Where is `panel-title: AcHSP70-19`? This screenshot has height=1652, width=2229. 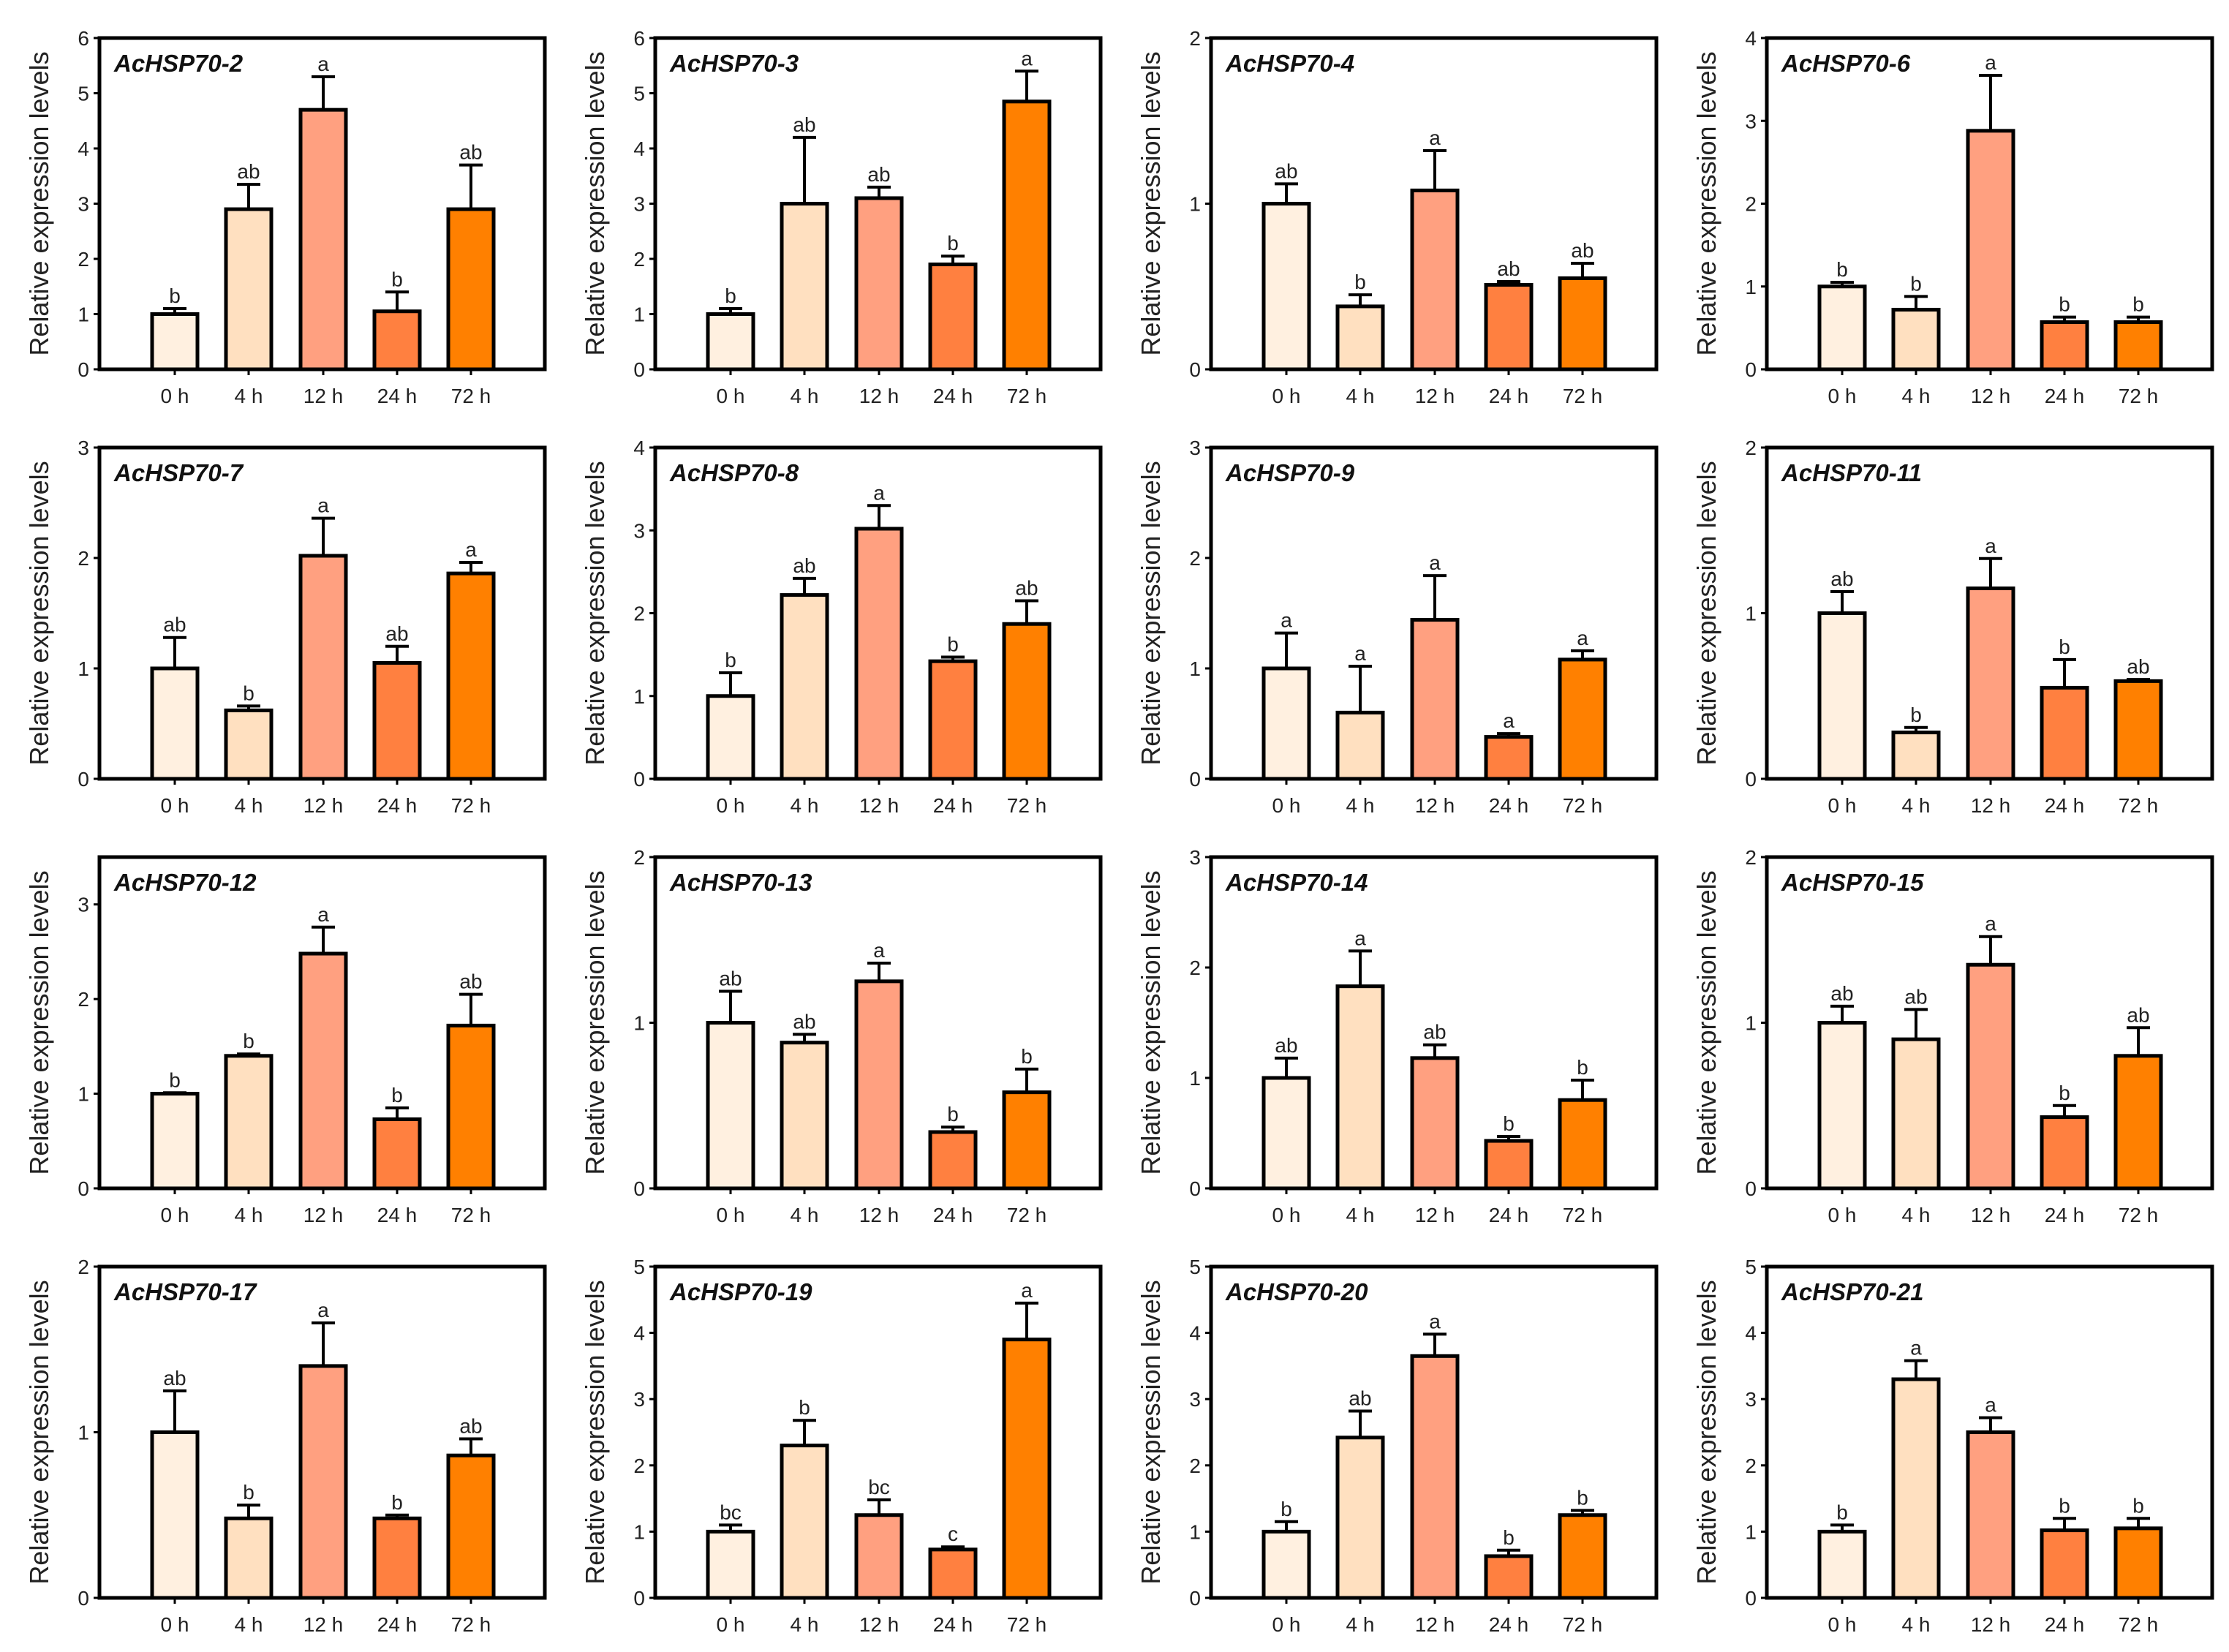 panel-title: AcHSP70-19 is located at coordinates (740, 1291).